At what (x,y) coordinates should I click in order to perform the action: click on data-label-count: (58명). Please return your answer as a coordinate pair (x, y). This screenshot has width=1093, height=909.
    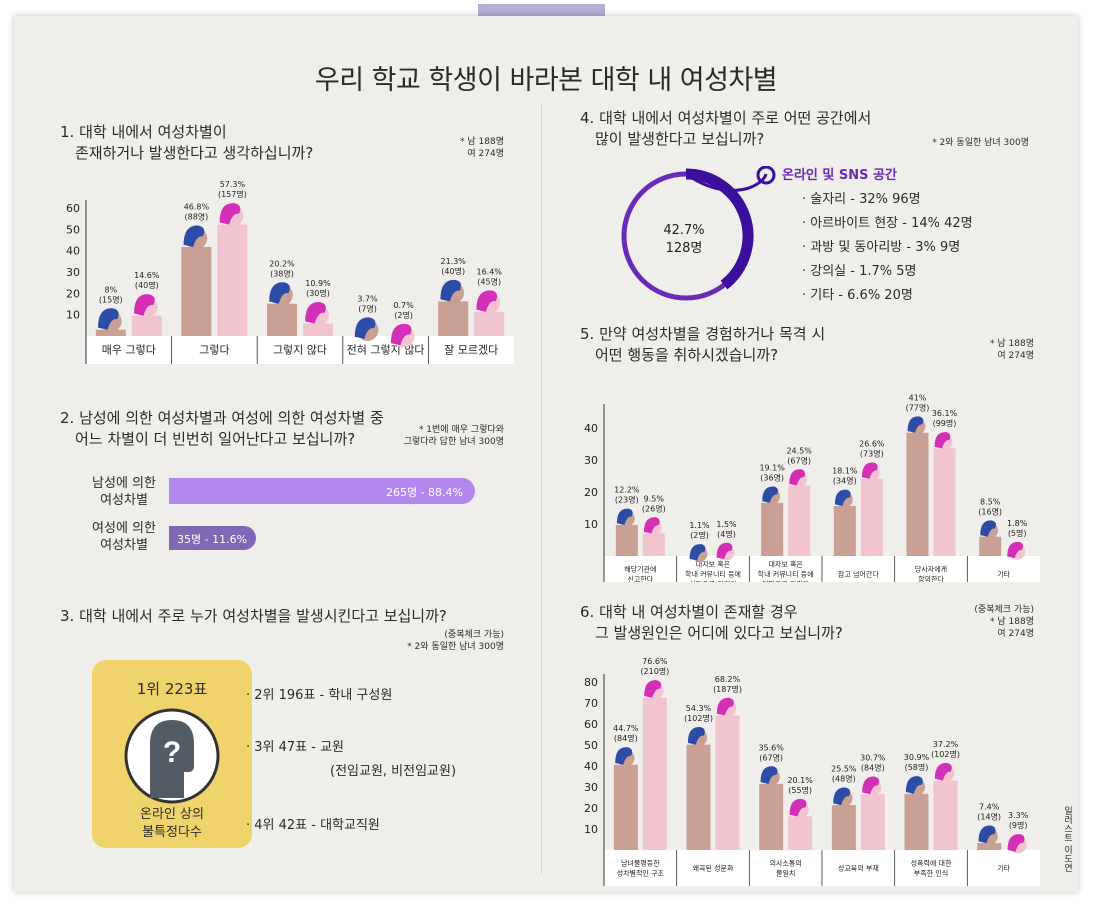
    Looking at the image, I should click on (917, 767).